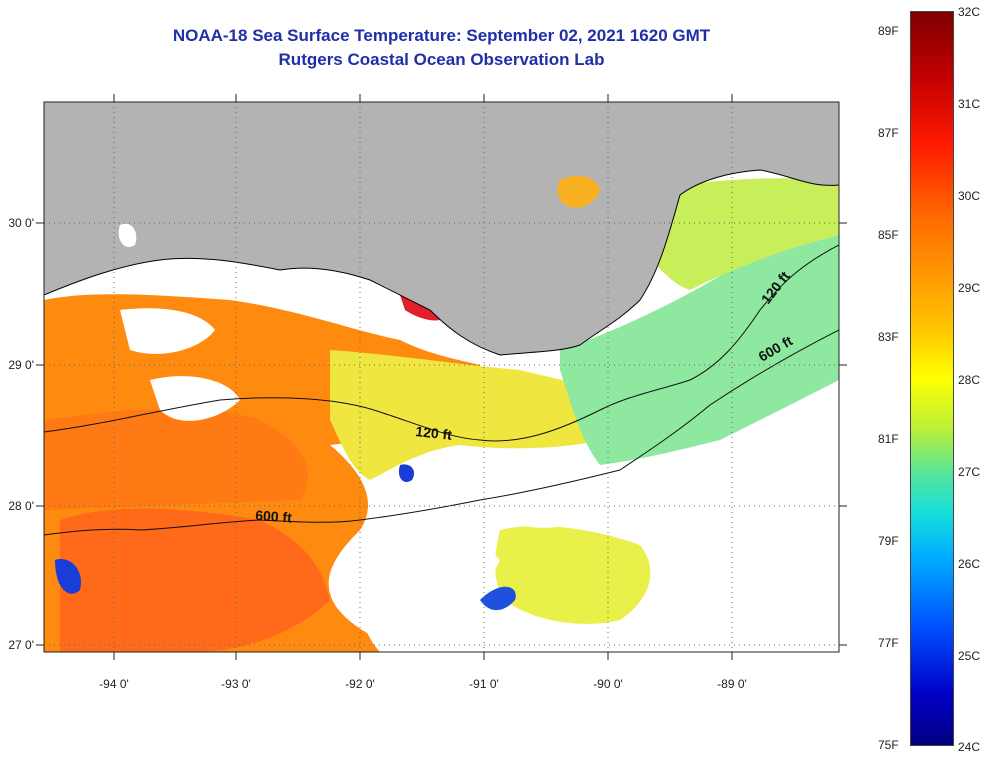  I want to click on yellow-patch-south, so click(573, 574).